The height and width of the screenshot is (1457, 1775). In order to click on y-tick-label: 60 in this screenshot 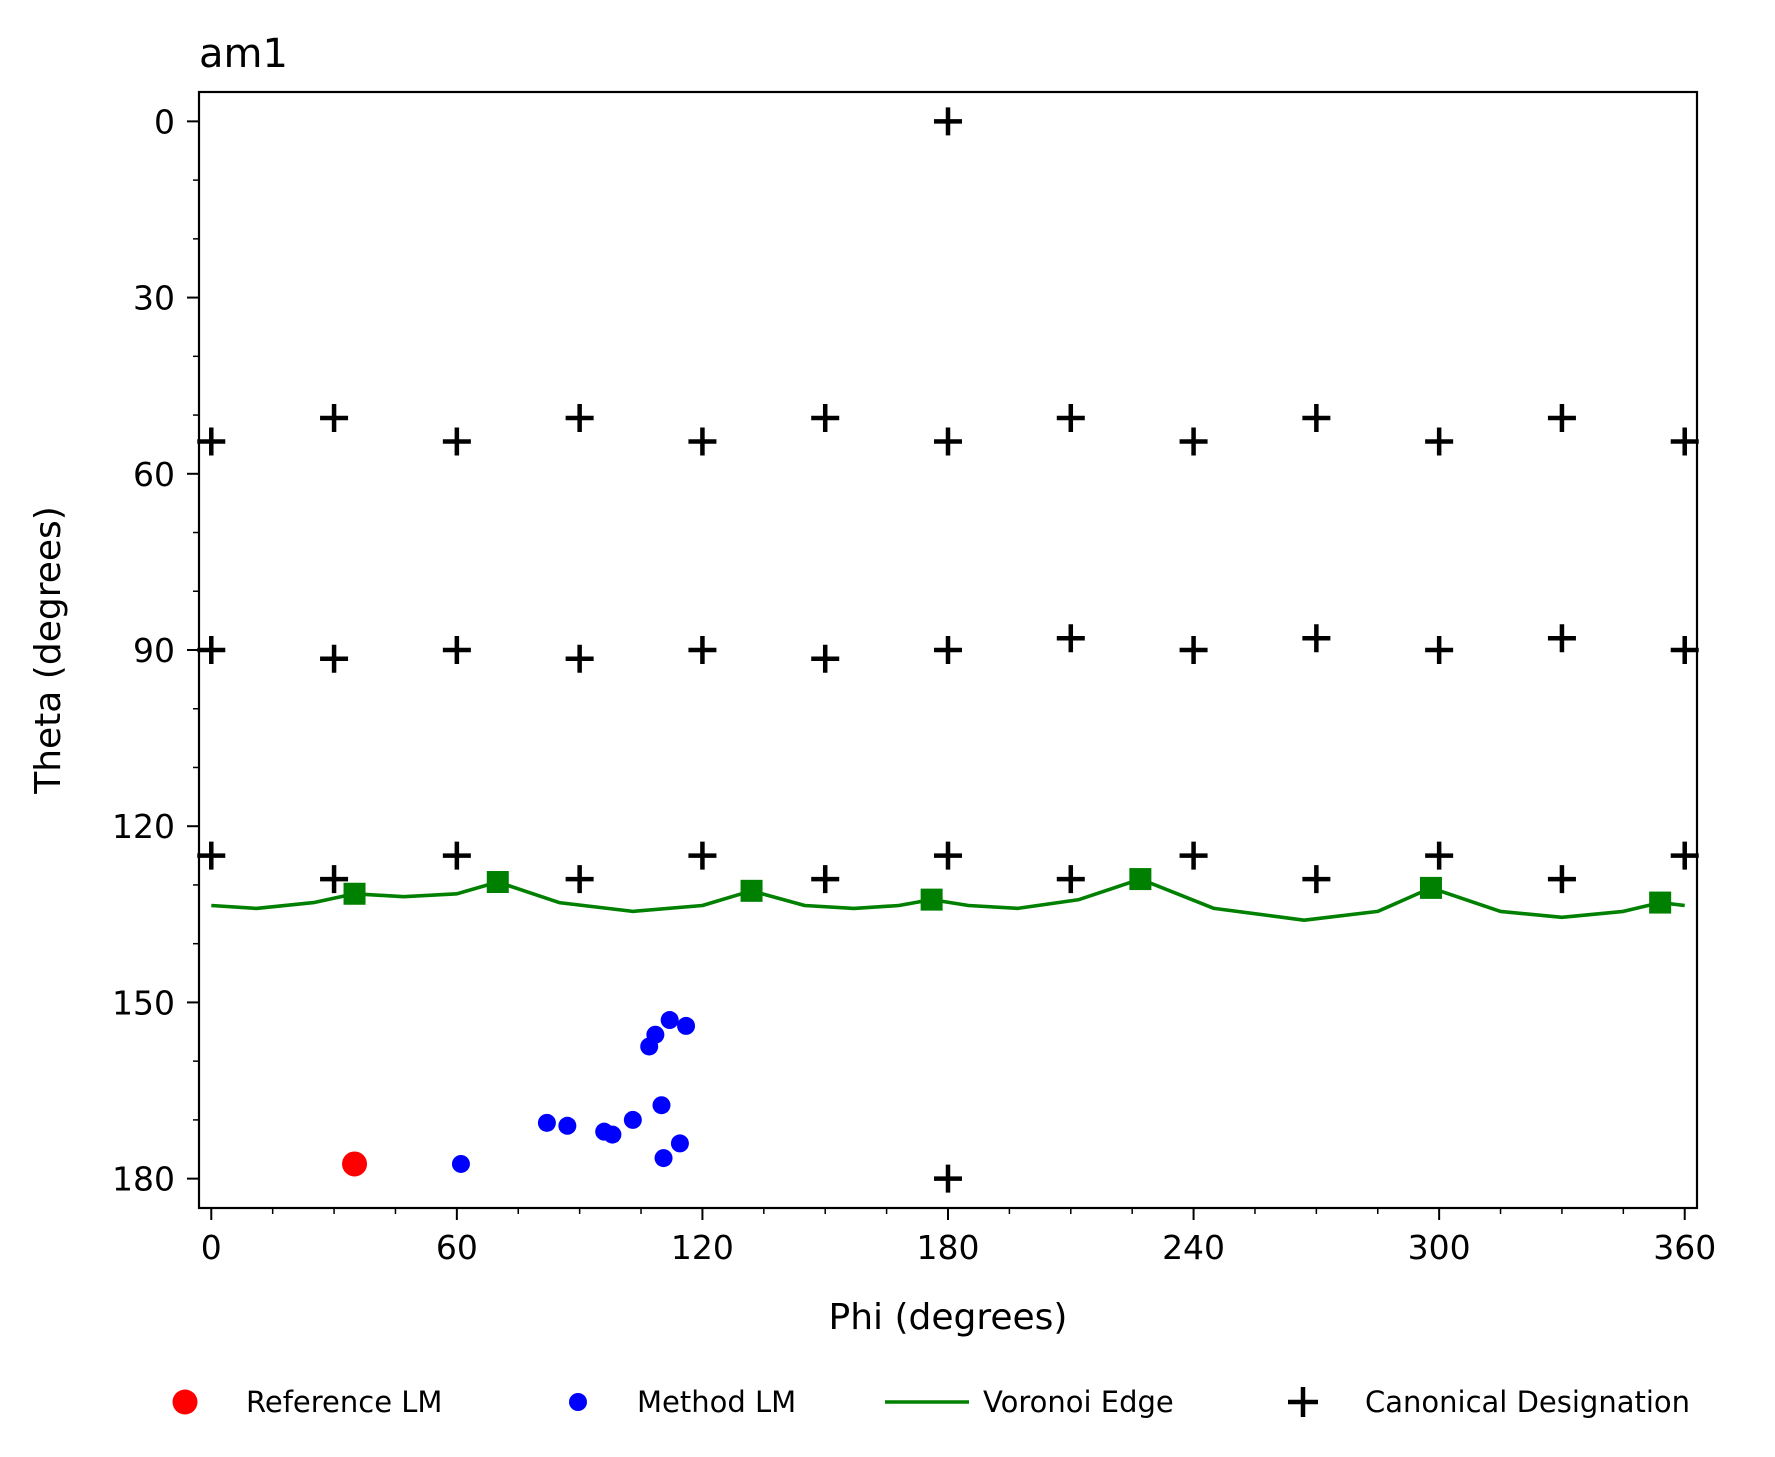, I will do `click(154, 474)`.